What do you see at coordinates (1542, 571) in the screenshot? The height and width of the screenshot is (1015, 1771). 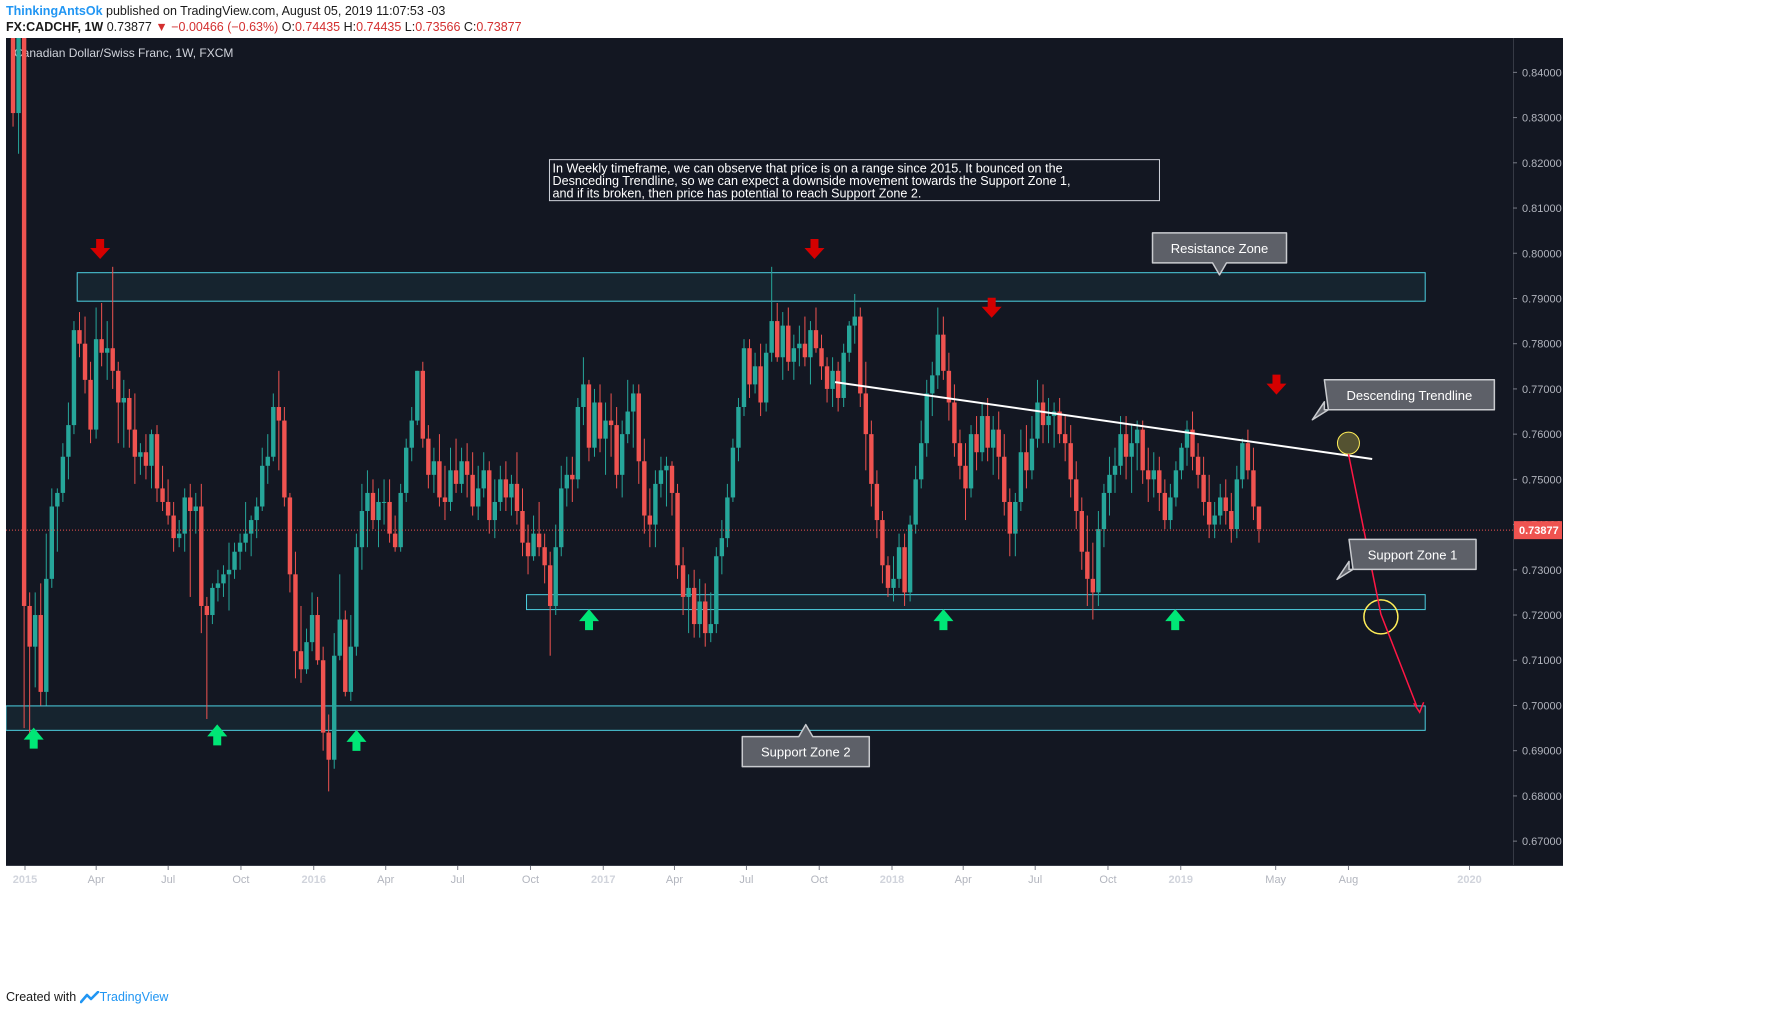 I see `y-tick-label: 0.73000` at bounding box center [1542, 571].